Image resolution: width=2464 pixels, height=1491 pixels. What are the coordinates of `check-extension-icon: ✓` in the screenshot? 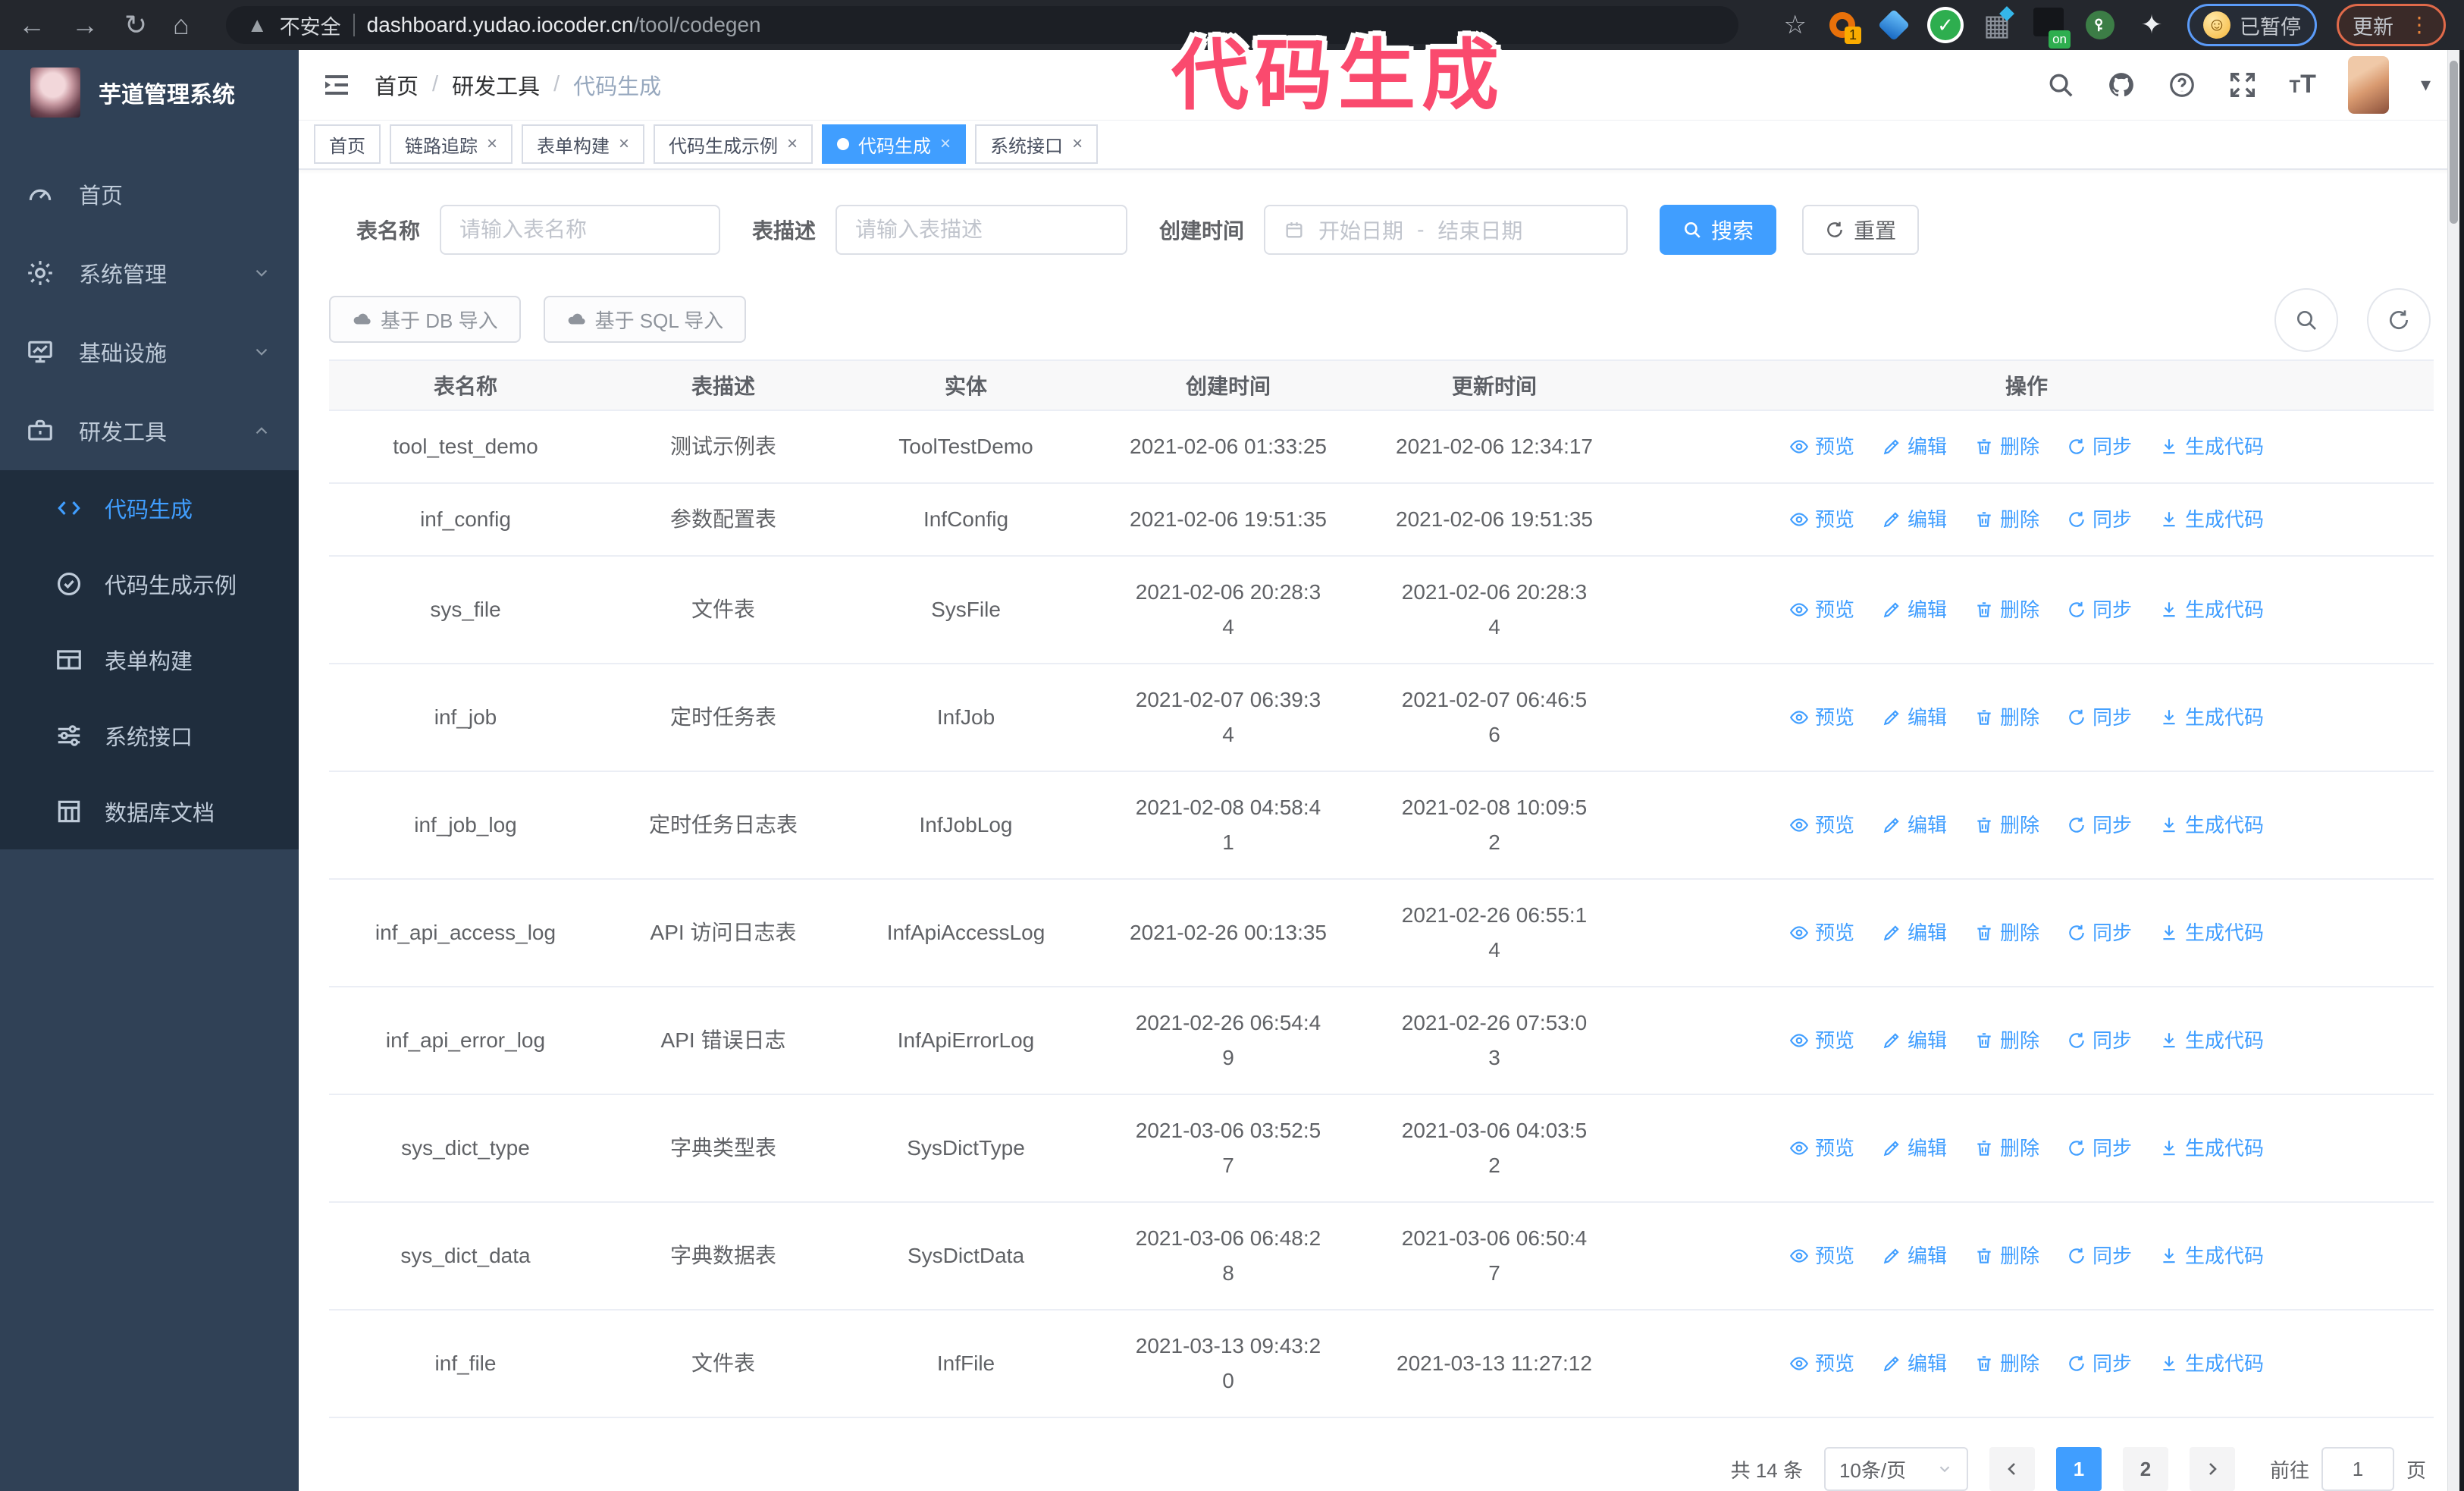 It's located at (1946, 25).